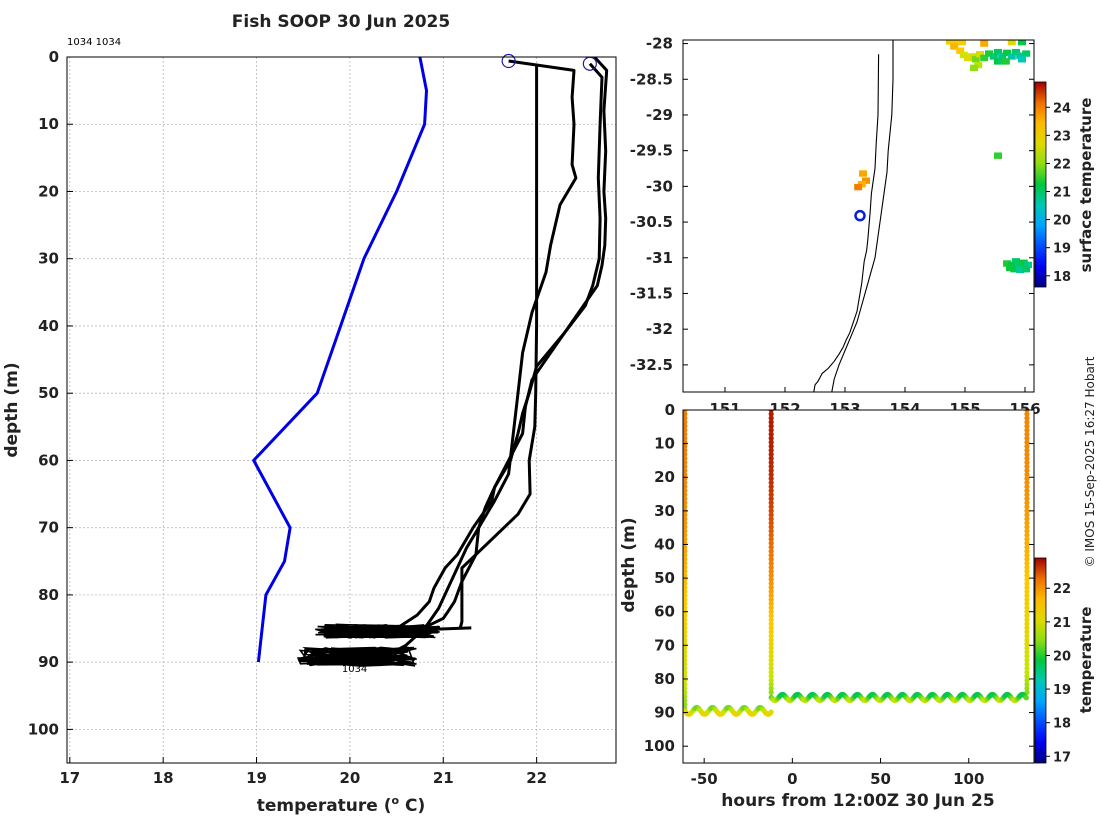 Image resolution: width=1100 pixels, height=820 pixels. I want to click on profile-ytick-label: 10, so click(48, 124).